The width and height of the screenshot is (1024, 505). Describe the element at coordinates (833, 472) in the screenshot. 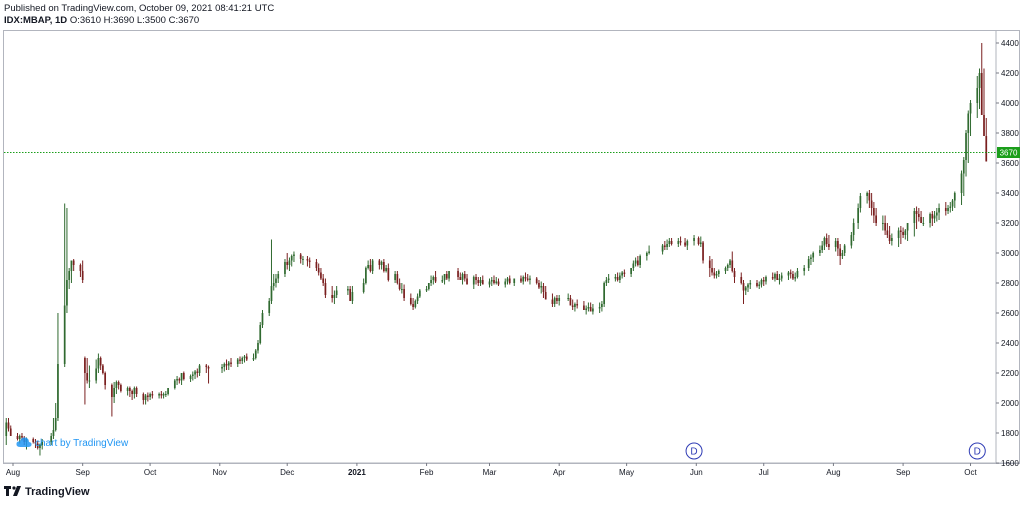

I see `x-tick-label: Aug` at that location.